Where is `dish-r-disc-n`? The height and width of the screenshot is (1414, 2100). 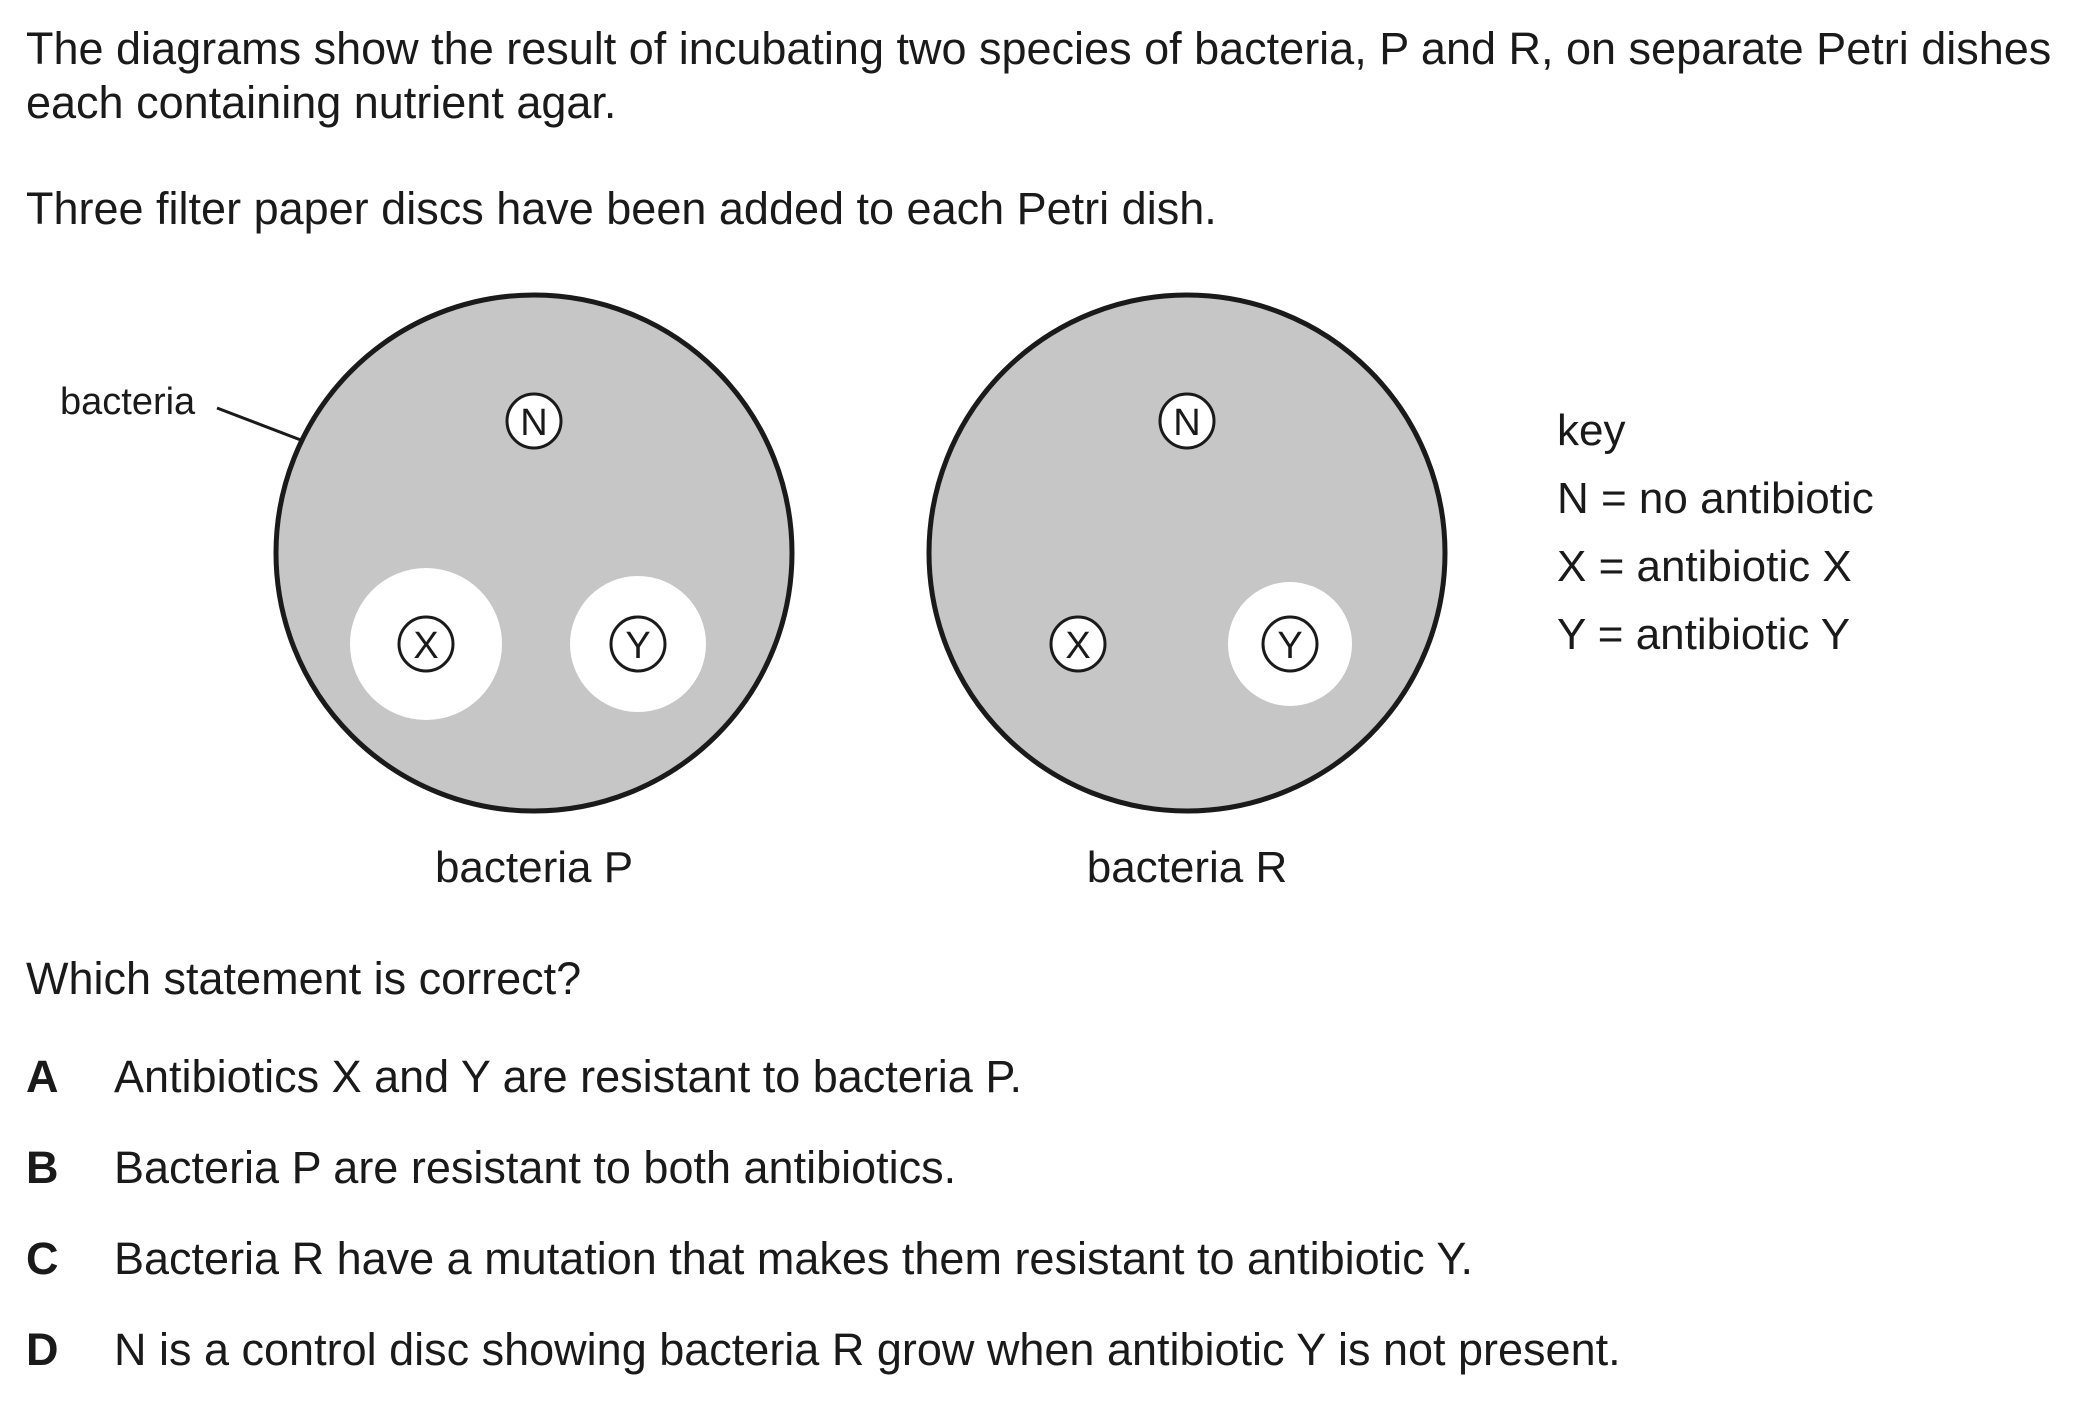 dish-r-disc-n is located at coordinates (1187, 421).